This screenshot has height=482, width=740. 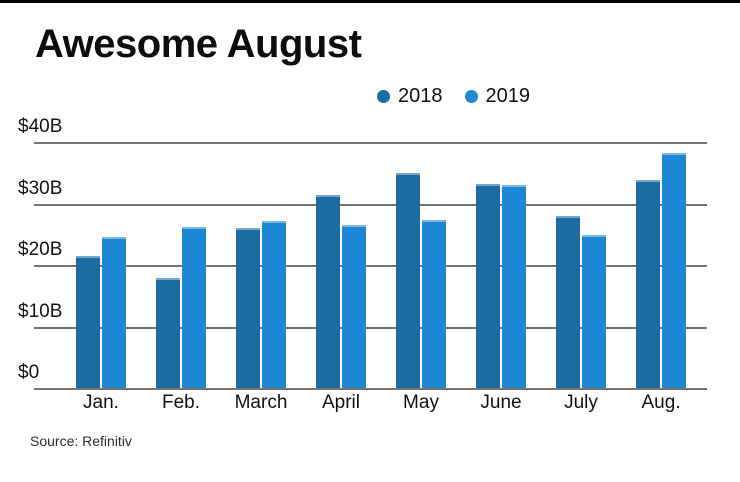 I want to click on chart-title: Awesome August, so click(x=198, y=44).